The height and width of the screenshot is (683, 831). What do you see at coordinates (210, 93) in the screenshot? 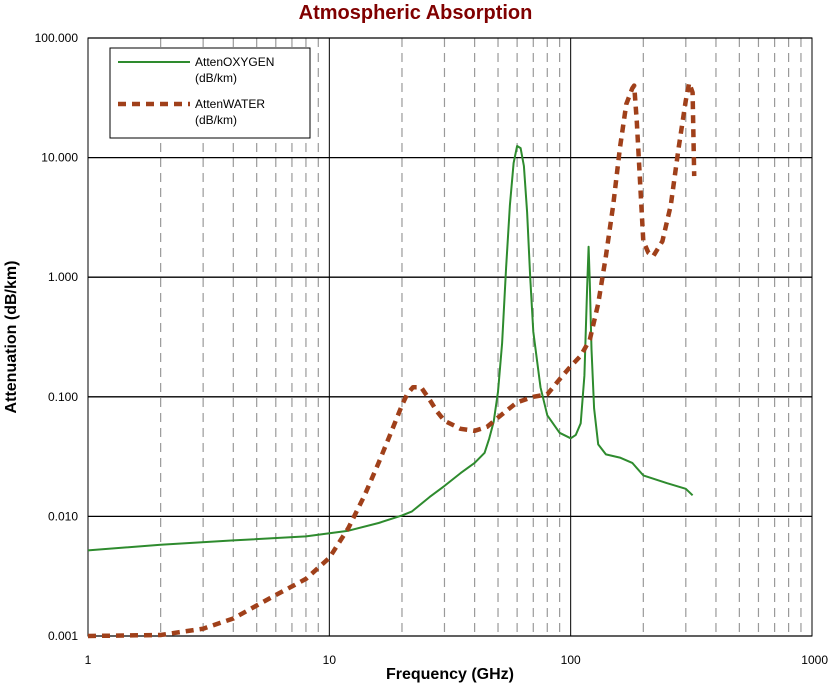
I see `legend: AttenOXYGEN (dB/km) AttenWATER (dB/km)` at bounding box center [210, 93].